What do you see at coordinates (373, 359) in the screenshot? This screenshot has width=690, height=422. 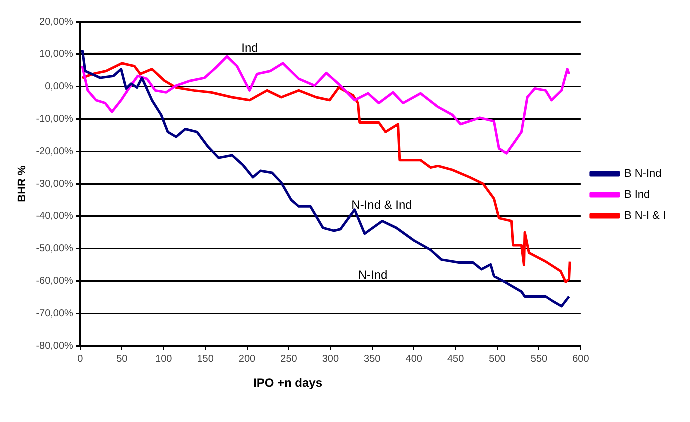 I see `x-tick-label: 350` at bounding box center [373, 359].